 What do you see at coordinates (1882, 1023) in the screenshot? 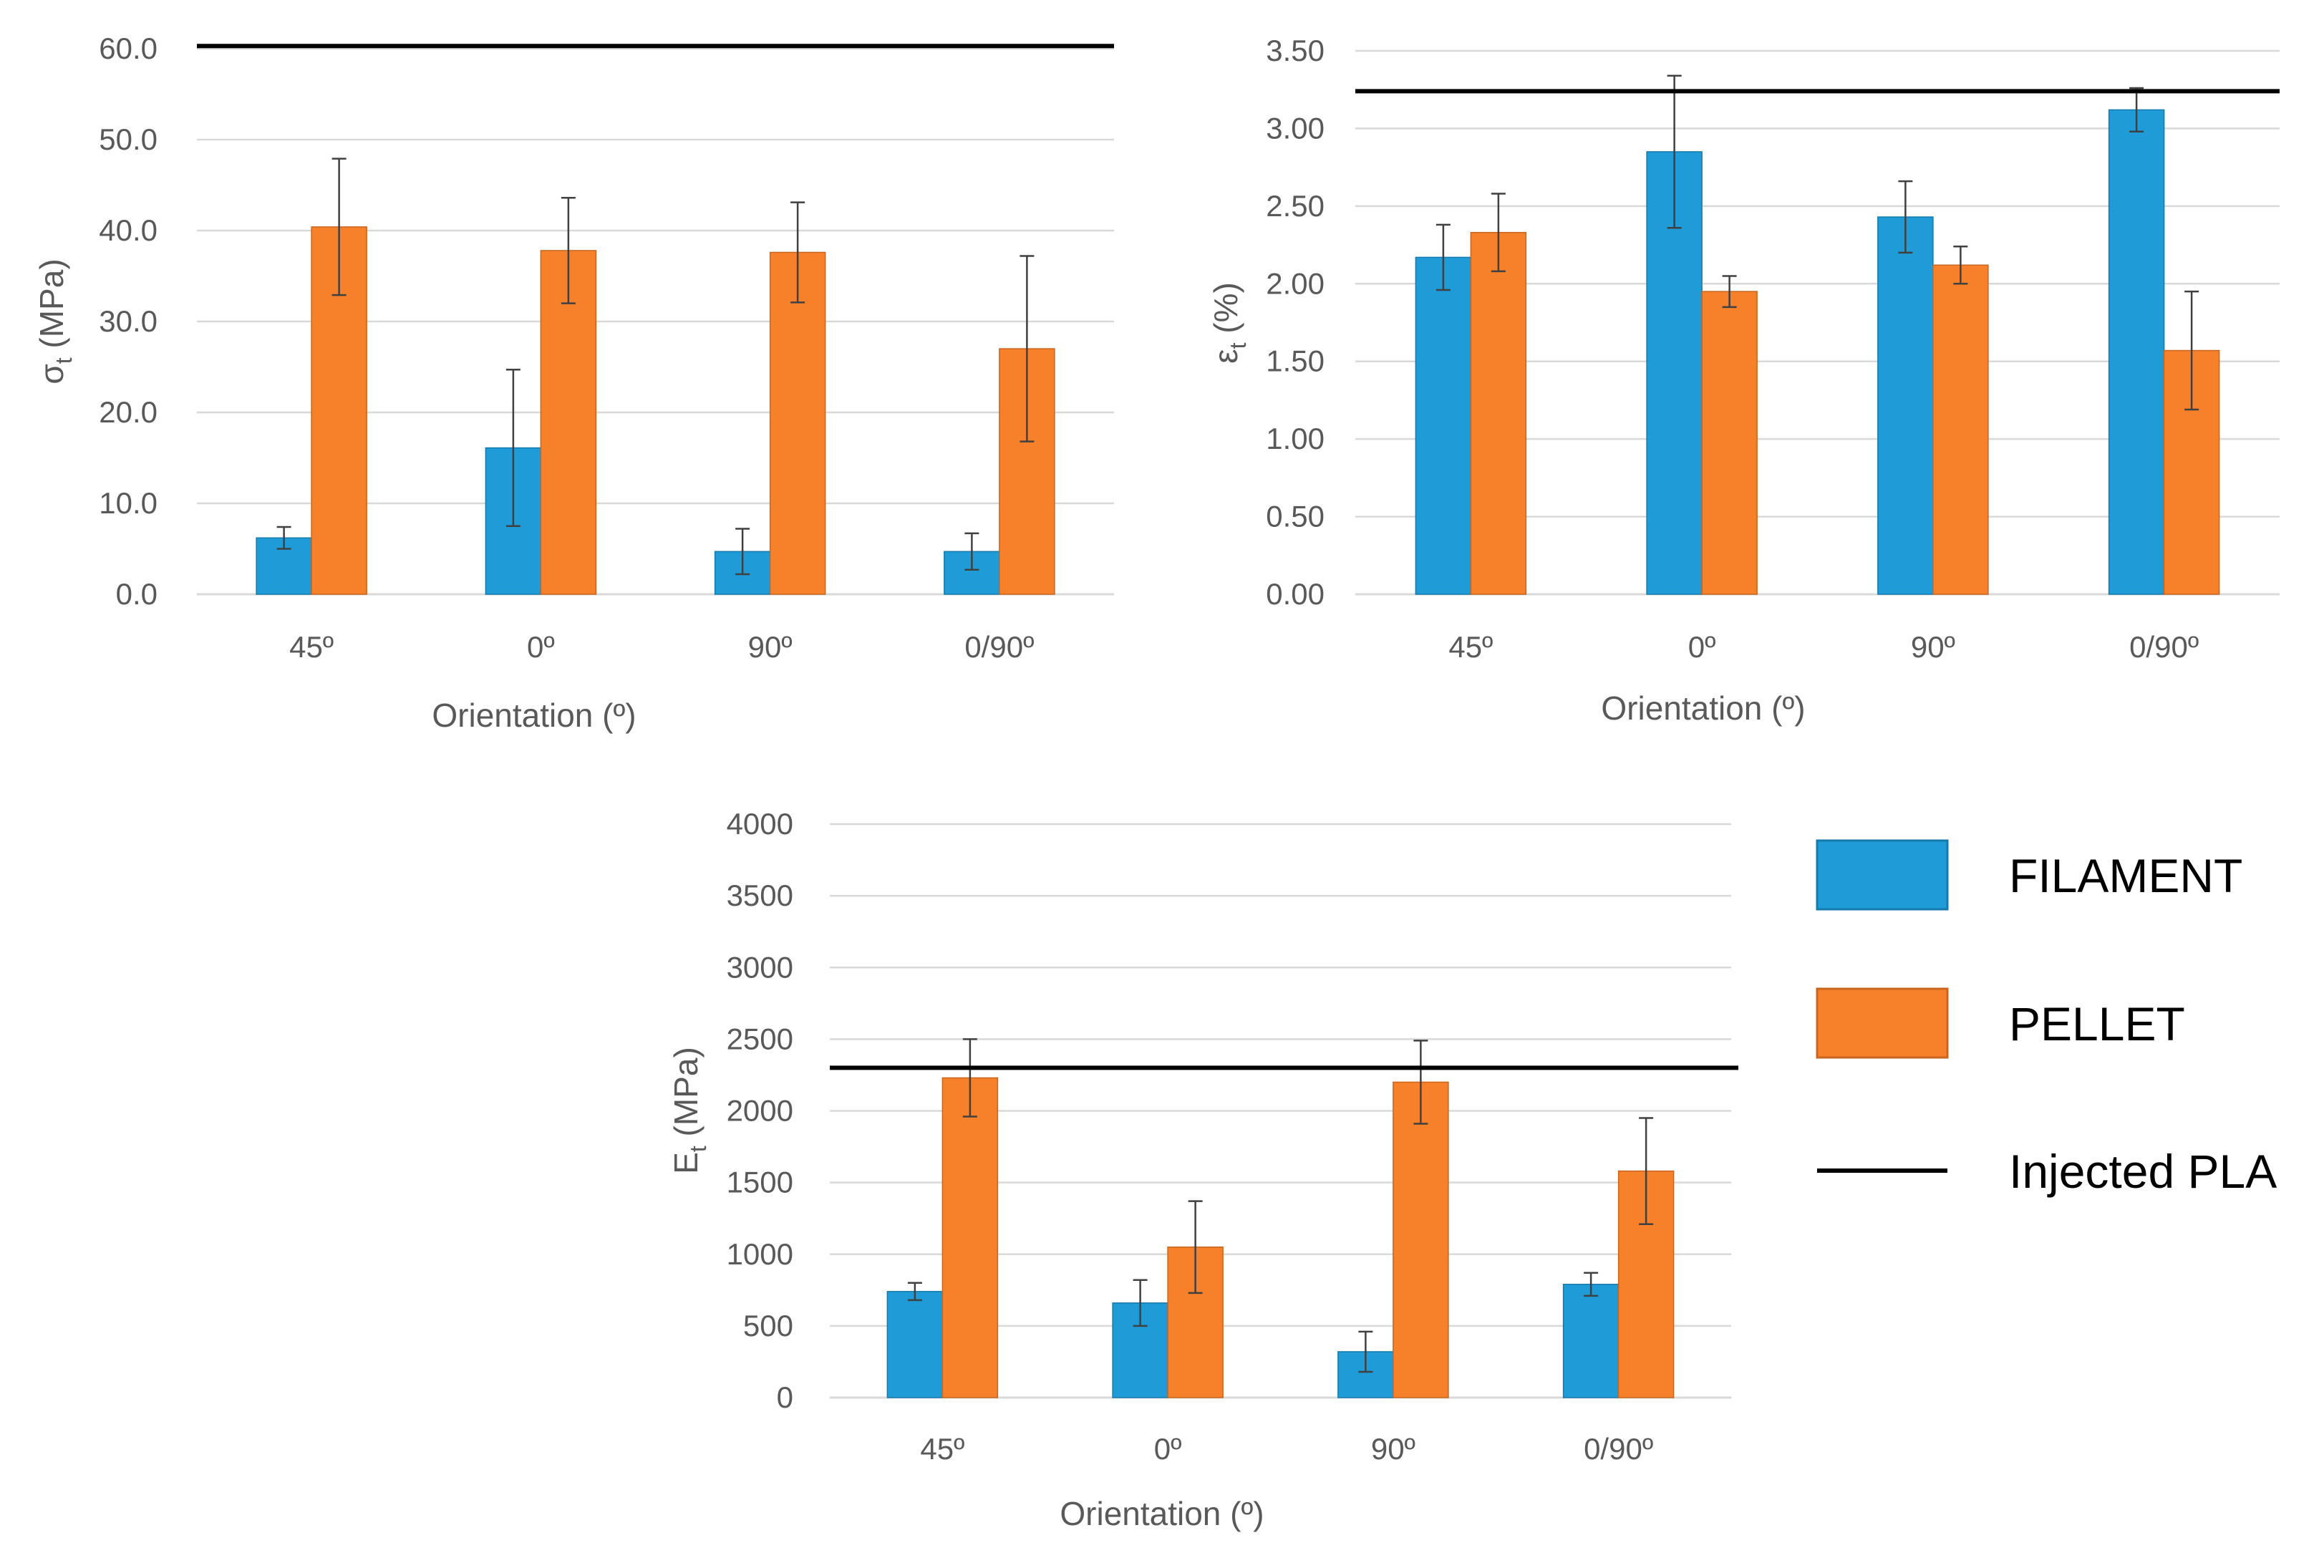
I see `pellet-legend-swatch` at bounding box center [1882, 1023].